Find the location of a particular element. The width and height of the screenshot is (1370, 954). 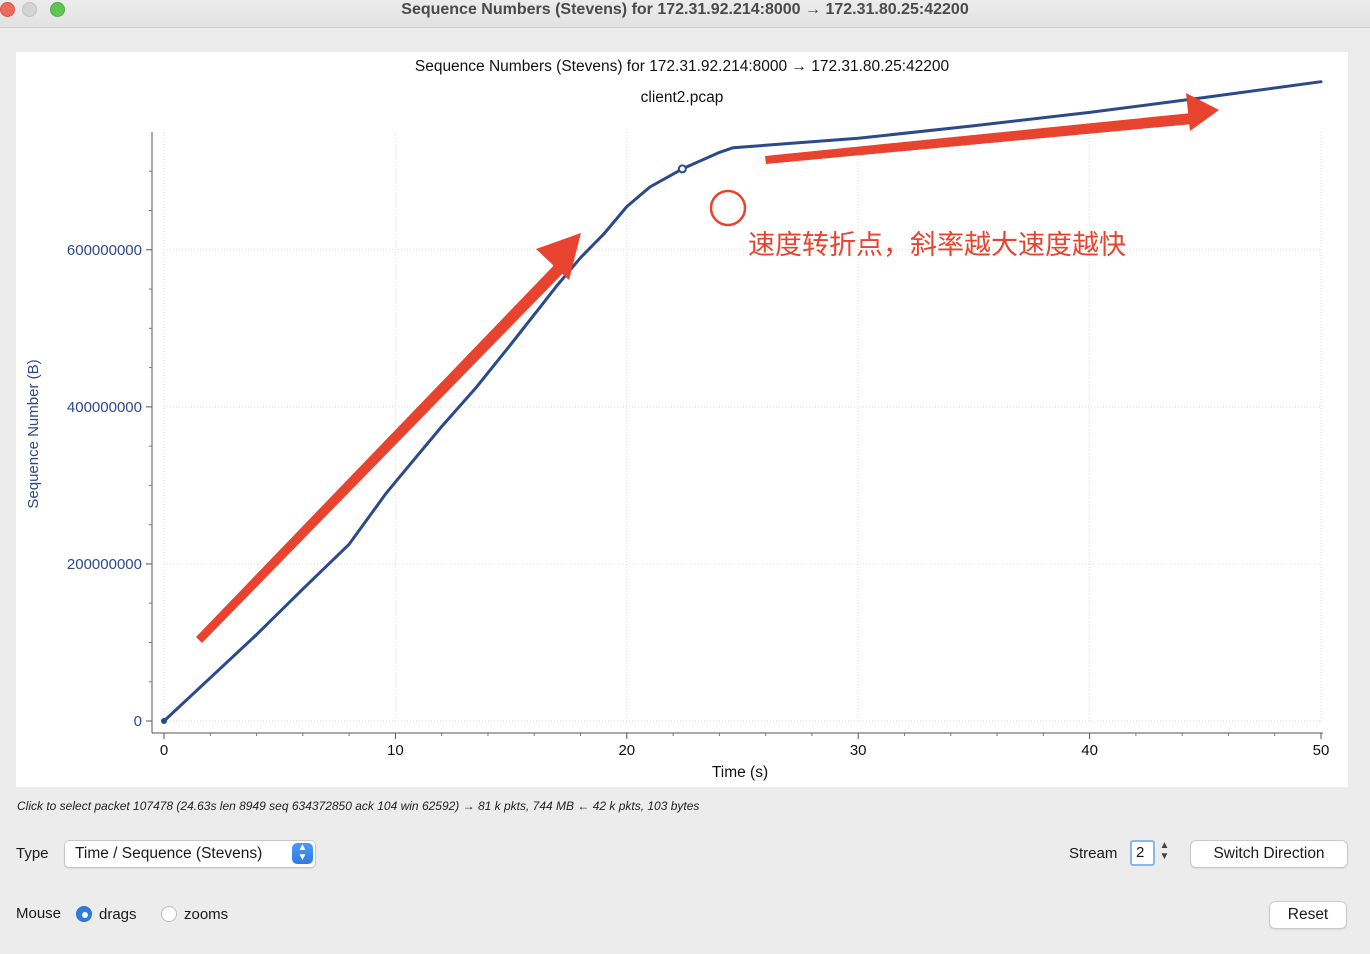

x-axis-label: Time (s) is located at coordinates (740, 772).